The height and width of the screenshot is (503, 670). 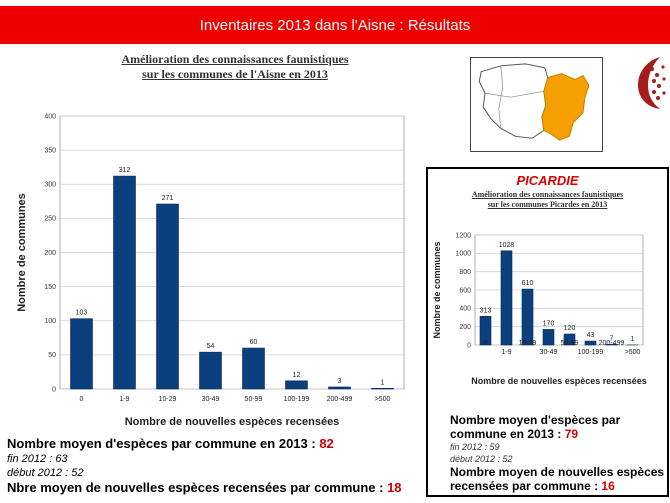 I want to click on picardie-y-tick-label: 1000, so click(x=463, y=254).